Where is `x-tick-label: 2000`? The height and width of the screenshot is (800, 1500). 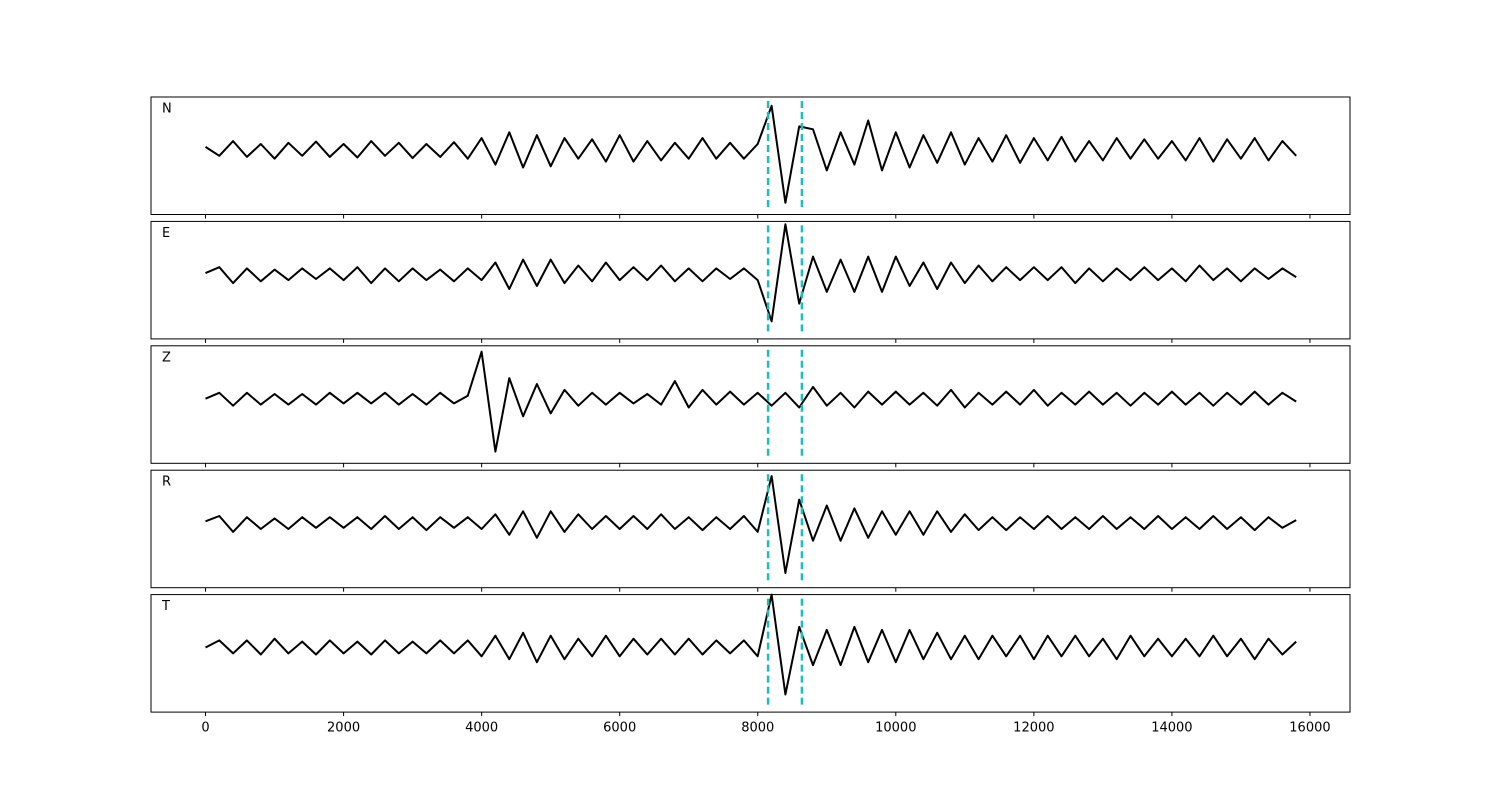 x-tick-label: 2000 is located at coordinates (343, 728).